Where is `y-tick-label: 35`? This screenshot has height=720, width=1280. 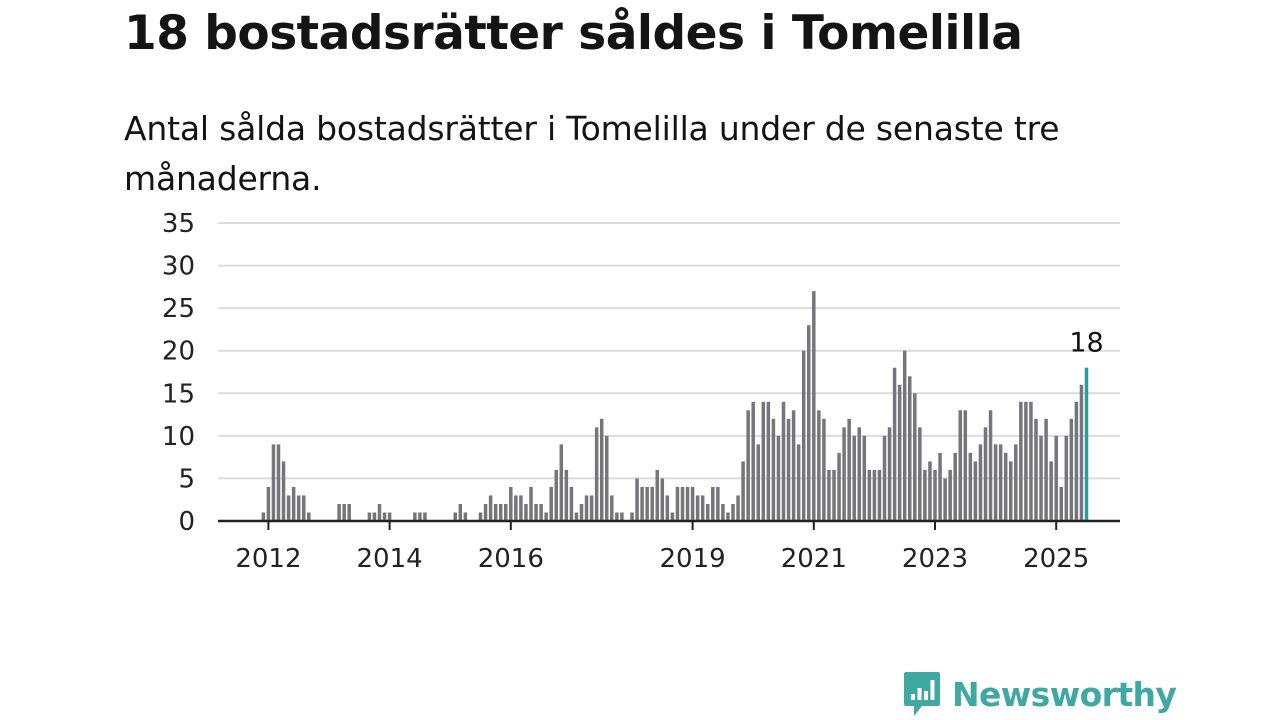
y-tick-label: 35 is located at coordinates (178, 224).